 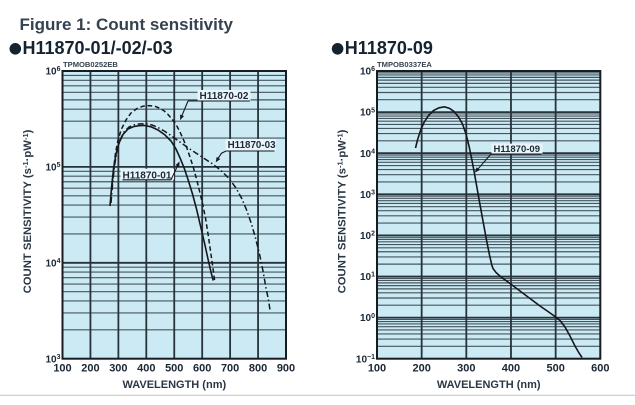 What do you see at coordinates (258, 368) in the screenshot?
I see `svg-text: 800` at bounding box center [258, 368].